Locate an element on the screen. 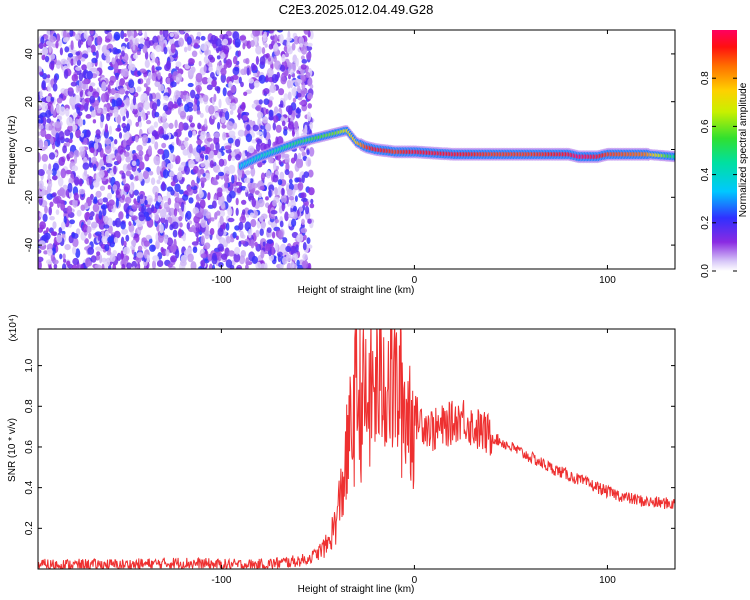 The width and height of the screenshot is (750, 600). colorbar-gradient is located at coordinates (724, 150).